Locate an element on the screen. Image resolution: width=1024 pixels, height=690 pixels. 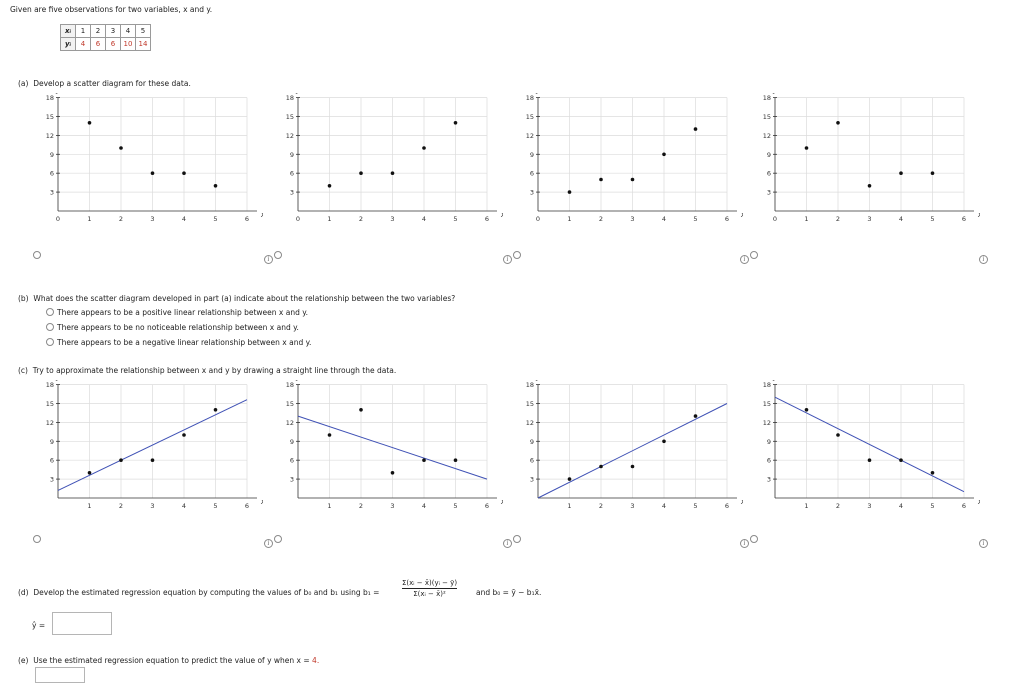
prediction-input is located at coordinates (60, 675).